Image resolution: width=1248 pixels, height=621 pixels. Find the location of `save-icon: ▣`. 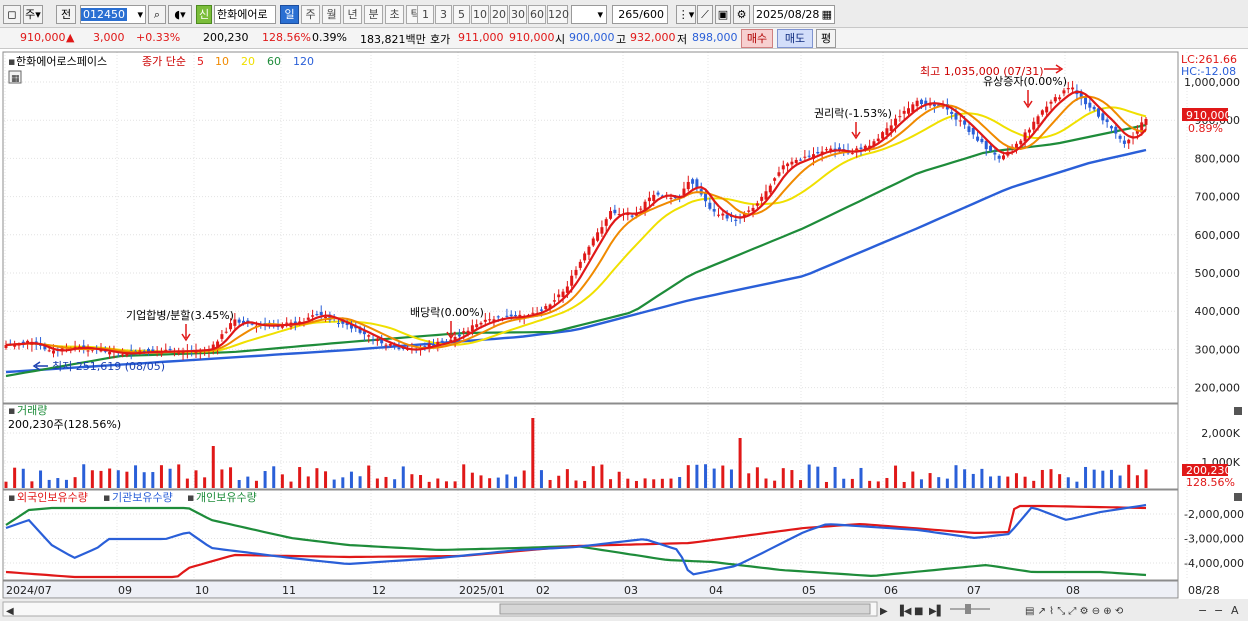

save-icon: ▣ is located at coordinates (723, 14).